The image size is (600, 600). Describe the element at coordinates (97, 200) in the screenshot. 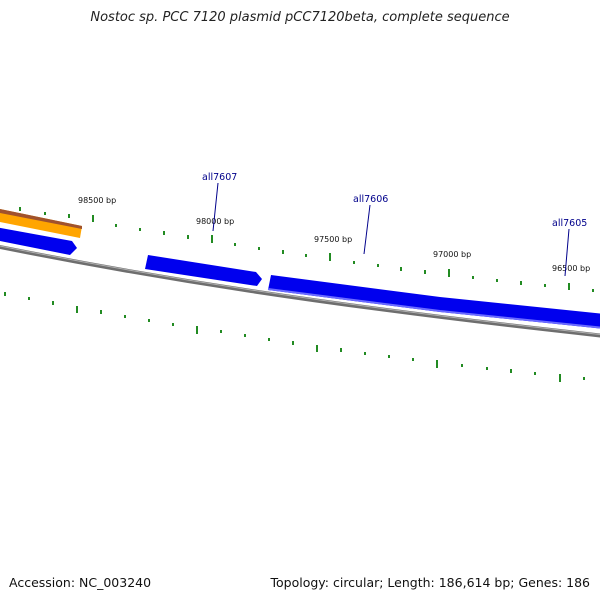

I see `bp-label: 98500 bp` at that location.